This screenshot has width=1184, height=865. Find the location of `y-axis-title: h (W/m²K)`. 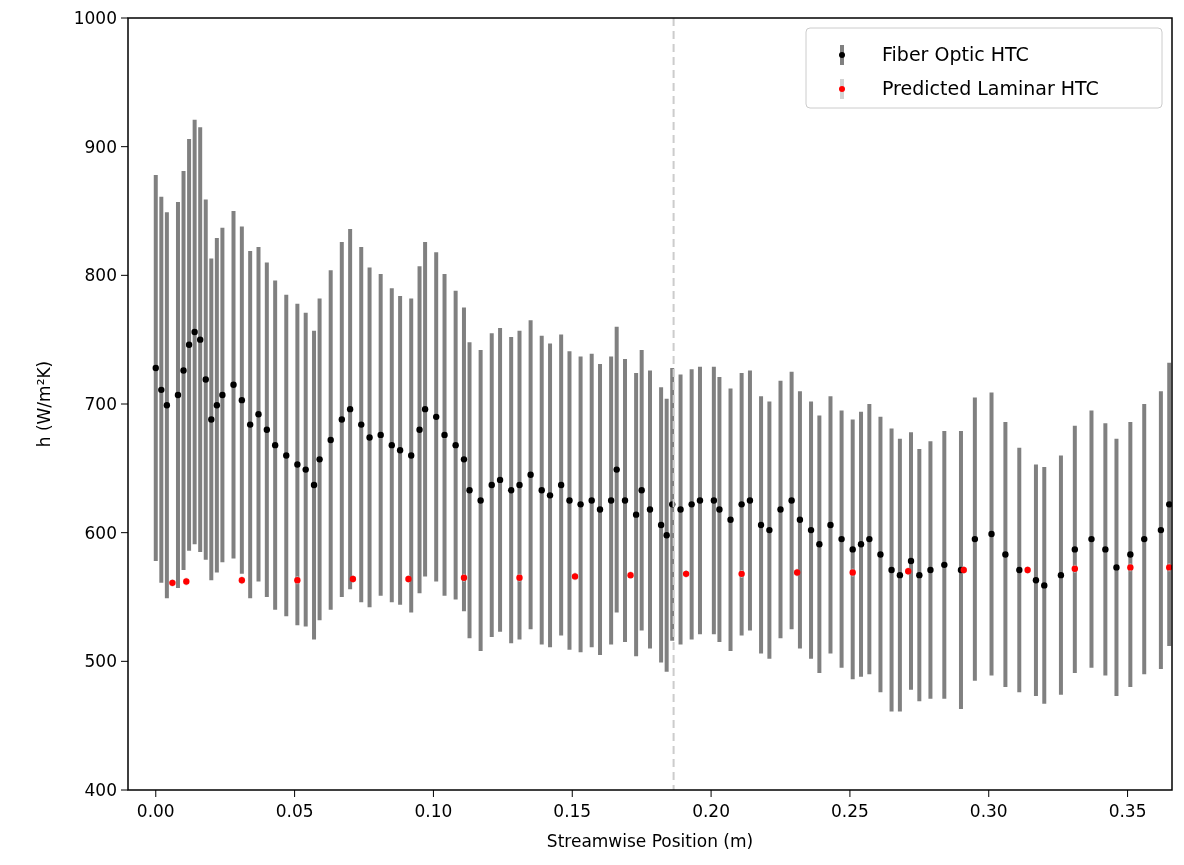

y-axis-title: h (W/m²K) is located at coordinates (44, 404).